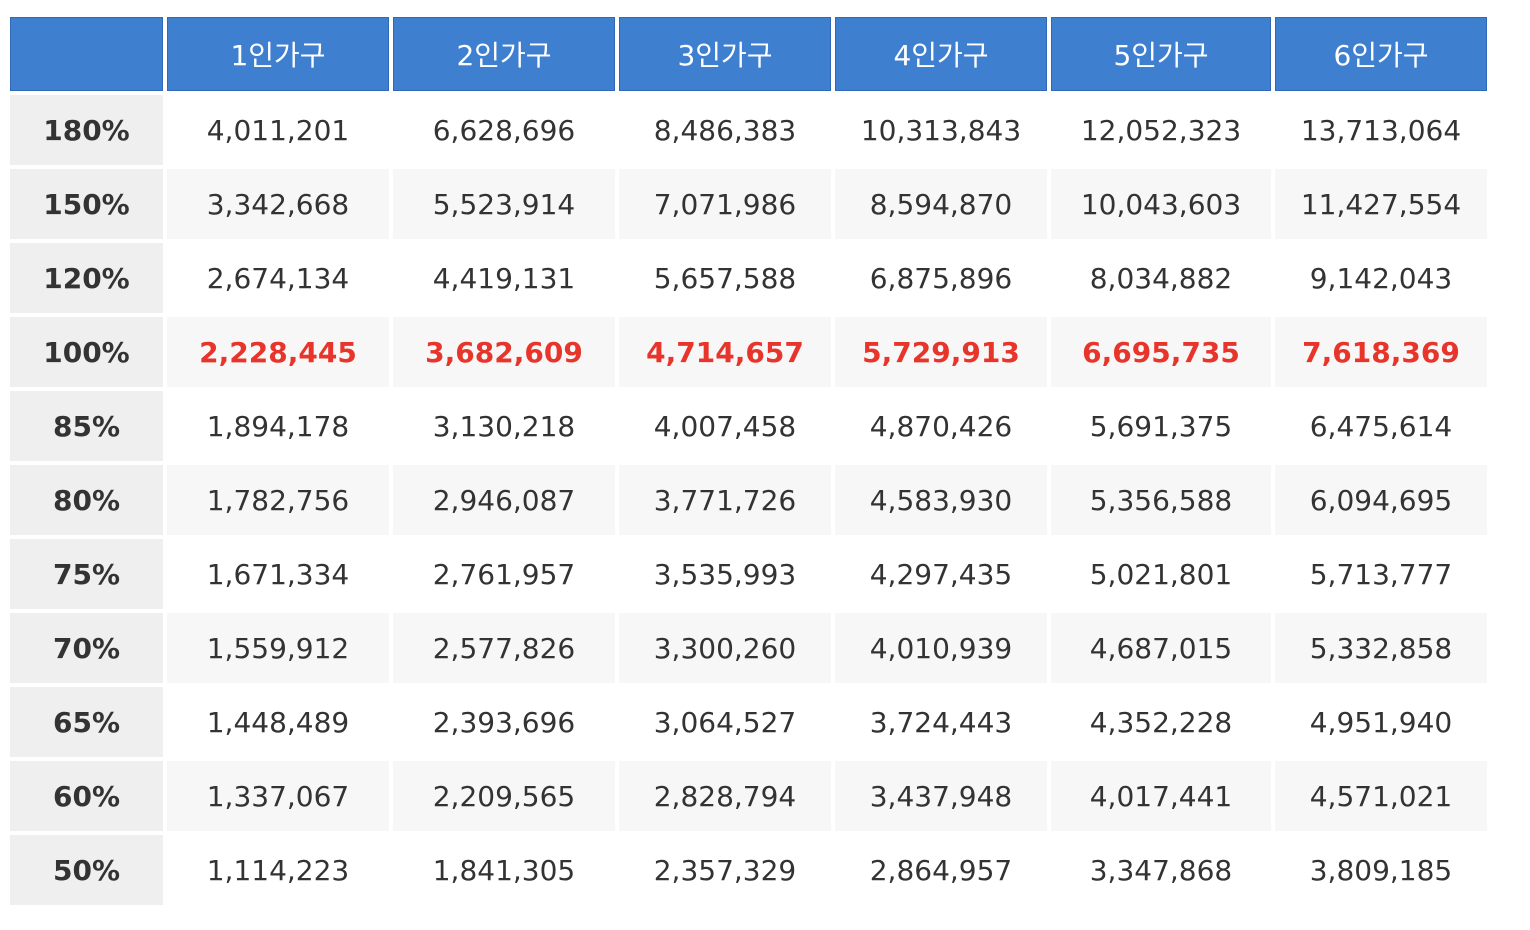 The image size is (1530, 930). What do you see at coordinates (278, 278) in the screenshot?
I see `table-cell: 2,674,134` at bounding box center [278, 278].